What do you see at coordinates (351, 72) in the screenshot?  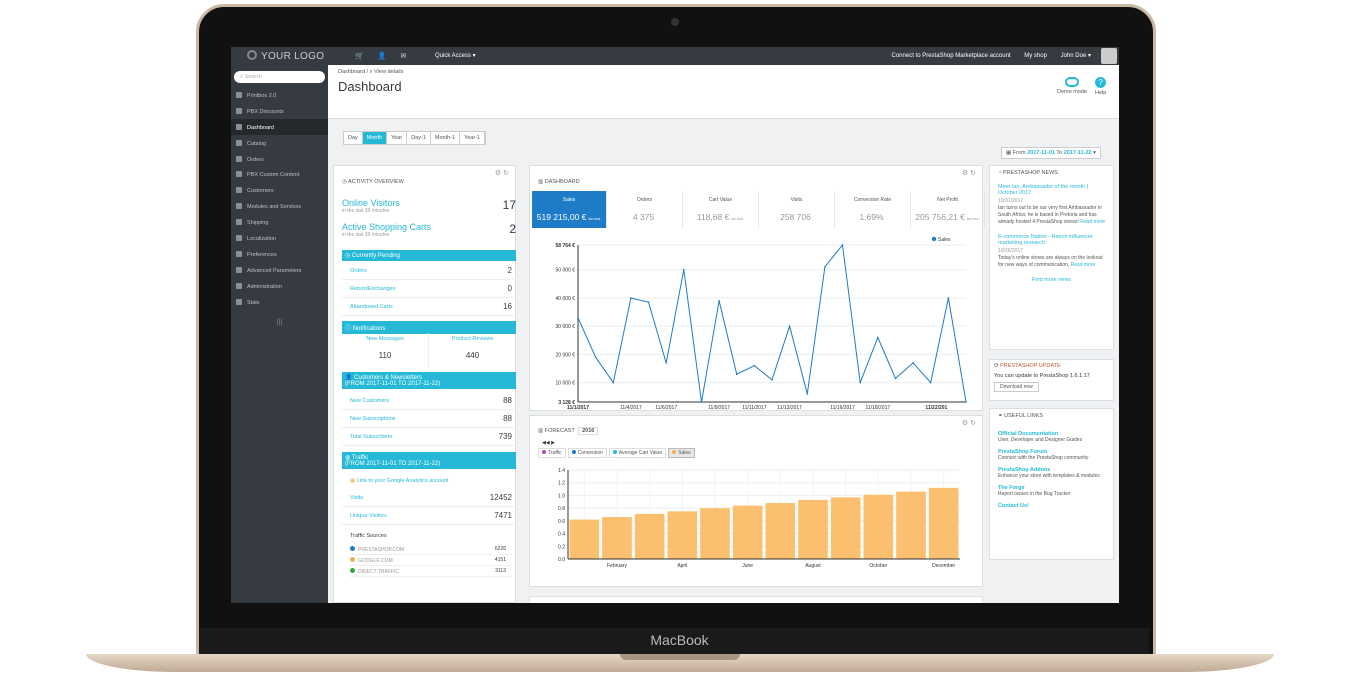 I see `breadcrumb-root: Dashboard` at bounding box center [351, 72].